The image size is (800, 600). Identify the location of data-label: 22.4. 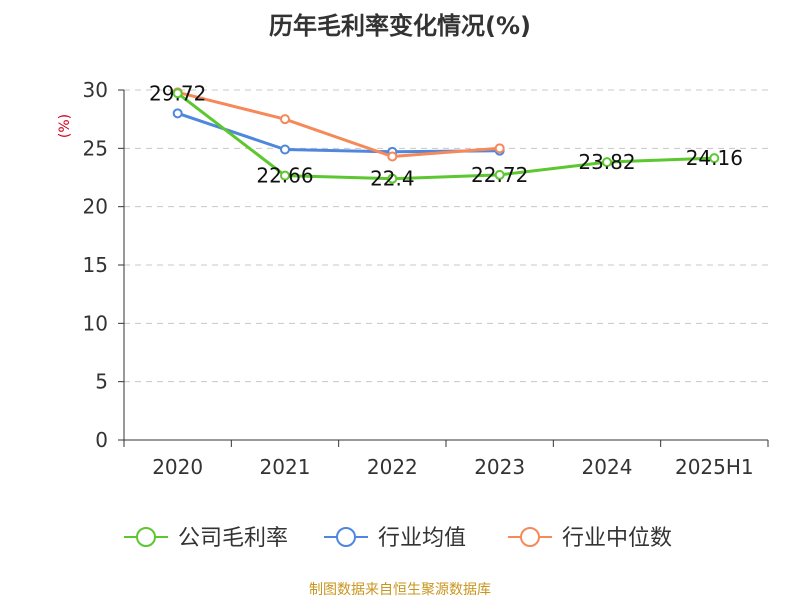
(392, 179).